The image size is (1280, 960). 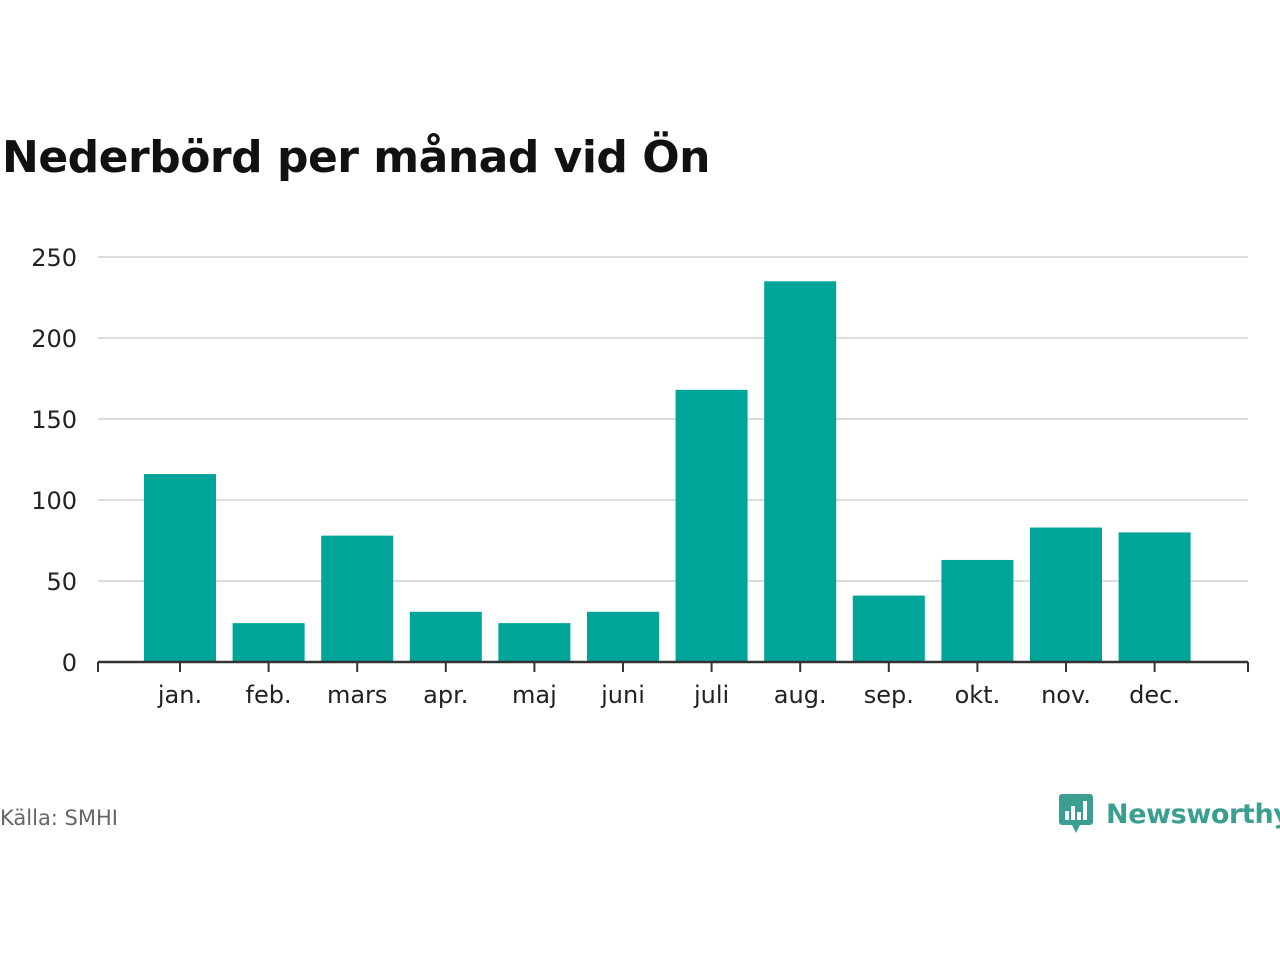 What do you see at coordinates (889, 695) in the screenshot?
I see `x-tick-label: sep.` at bounding box center [889, 695].